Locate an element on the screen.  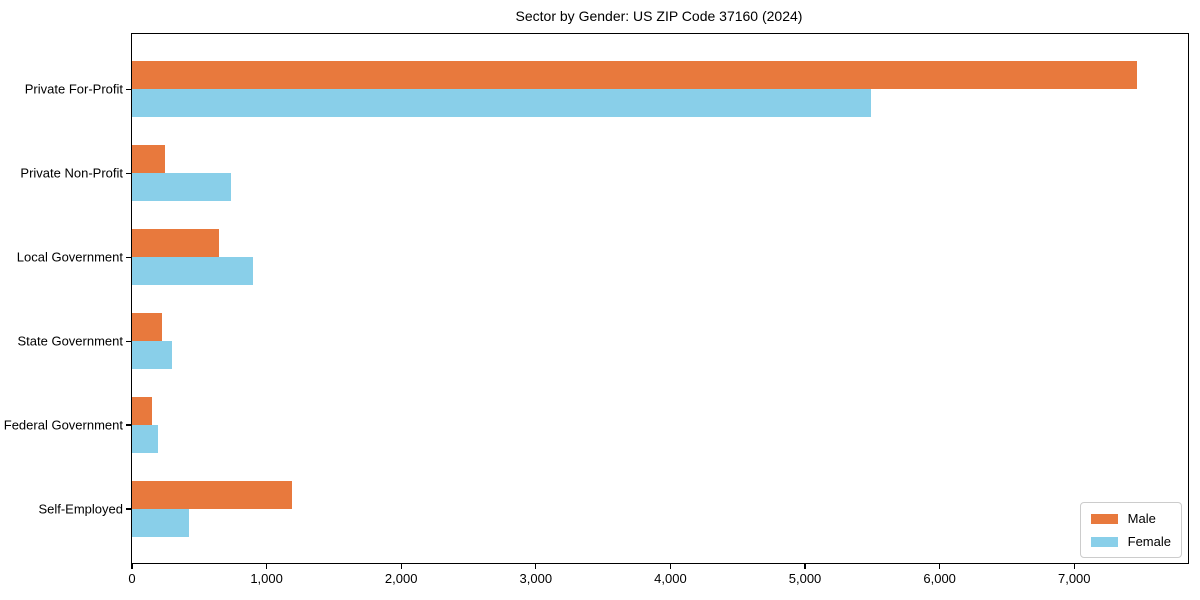
legend: Male Female is located at coordinates (1130, 530).